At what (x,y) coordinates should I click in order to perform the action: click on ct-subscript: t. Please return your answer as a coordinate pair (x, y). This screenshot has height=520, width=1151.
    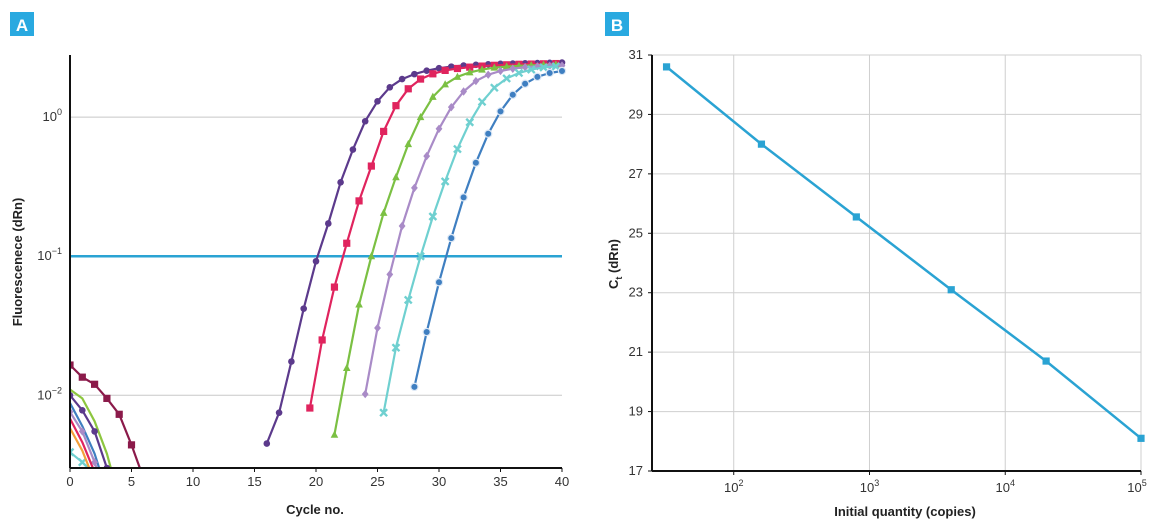
    Looking at the image, I should click on (619, 278).